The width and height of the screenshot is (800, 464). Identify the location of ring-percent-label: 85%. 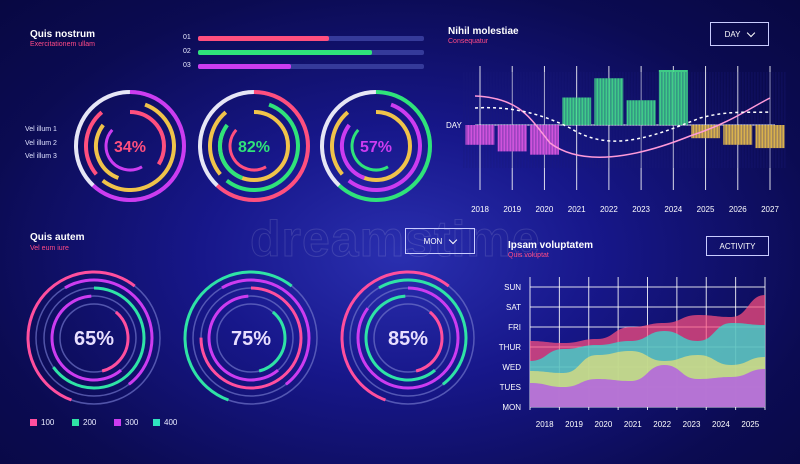
(408, 339).